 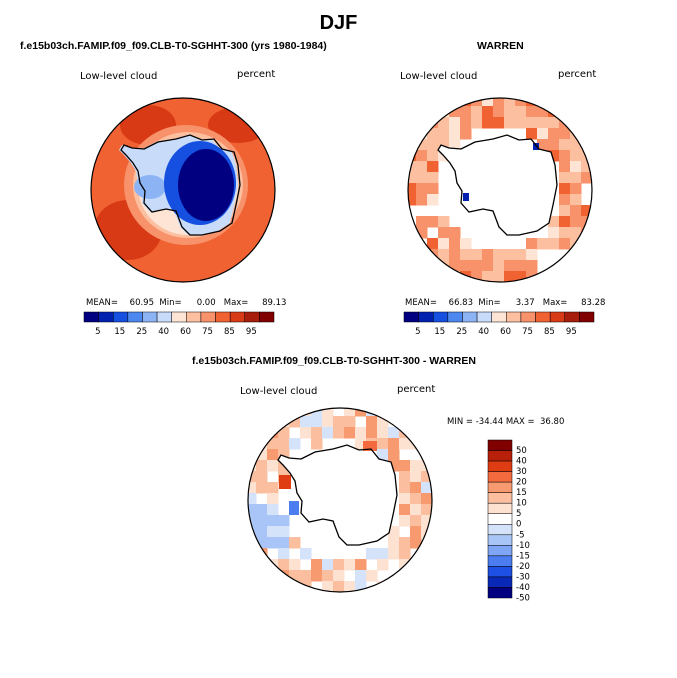 What do you see at coordinates (549, 332) in the screenshot?
I see `colorbar-tick-label: 85` at bounding box center [549, 332].